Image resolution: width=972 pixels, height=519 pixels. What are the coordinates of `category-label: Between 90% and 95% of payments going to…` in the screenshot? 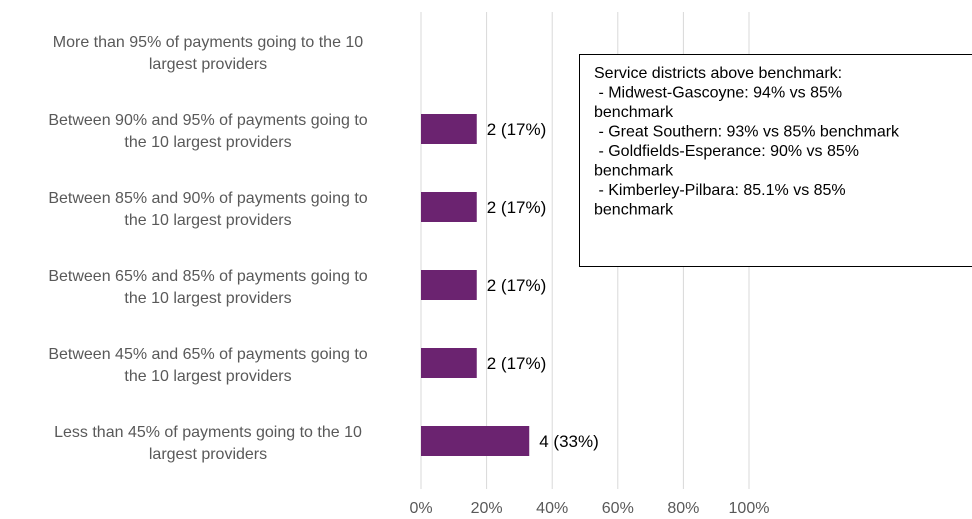 It's located at (207, 131).